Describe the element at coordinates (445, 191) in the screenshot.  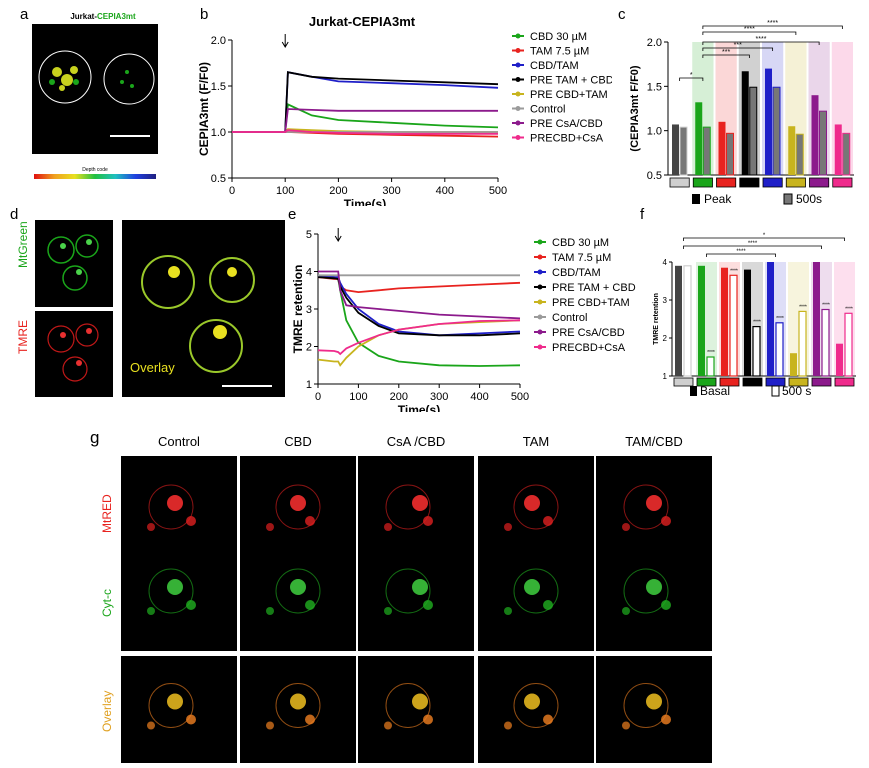
I see `x-tick-label: 400` at that location.